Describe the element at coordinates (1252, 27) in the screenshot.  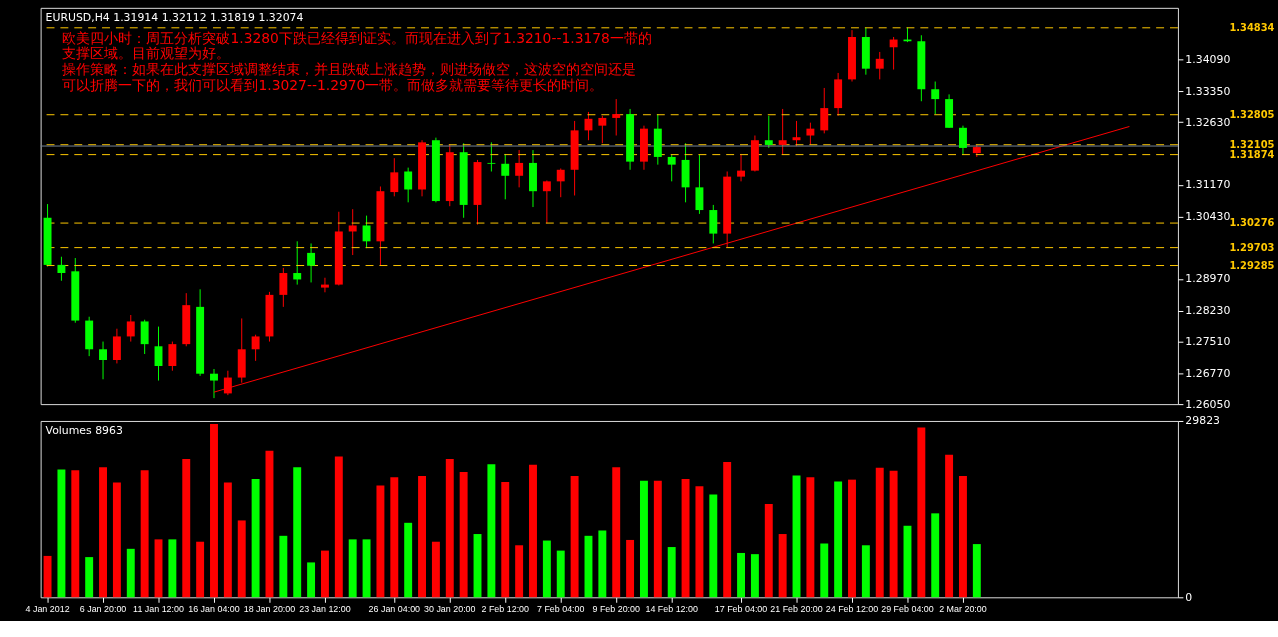
I see `ref-line-label: 1.34834` at that location.